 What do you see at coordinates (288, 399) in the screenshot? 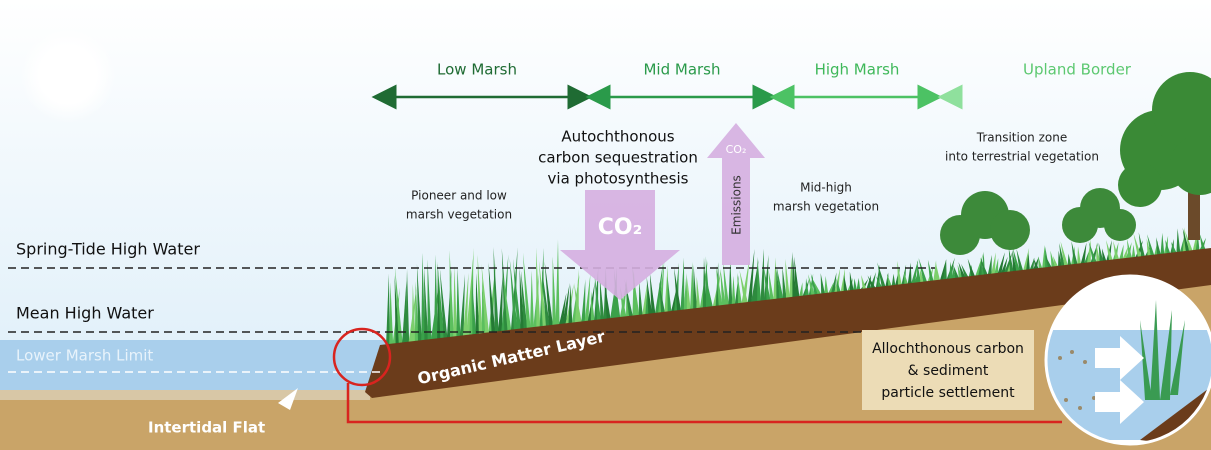
I see `pointer` at bounding box center [288, 399].